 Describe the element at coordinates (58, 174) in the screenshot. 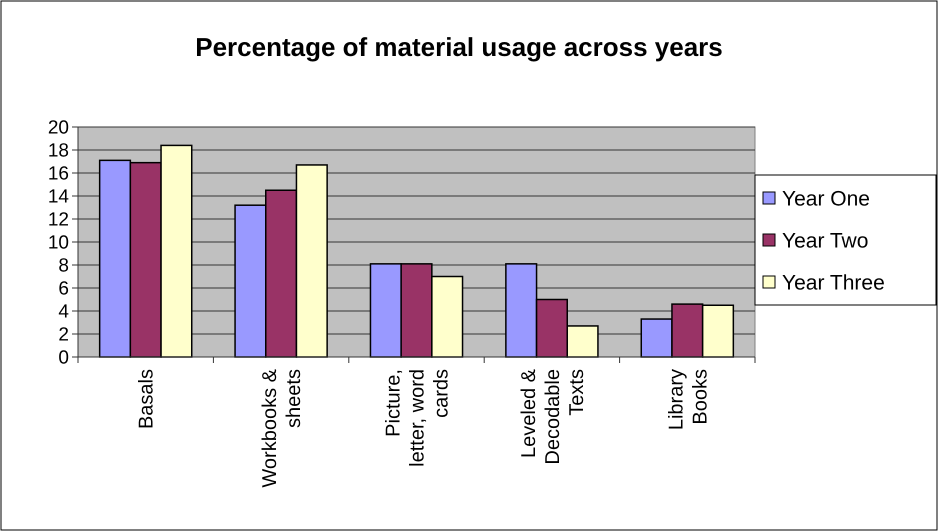

I see `y-tick-label: 16` at that location.